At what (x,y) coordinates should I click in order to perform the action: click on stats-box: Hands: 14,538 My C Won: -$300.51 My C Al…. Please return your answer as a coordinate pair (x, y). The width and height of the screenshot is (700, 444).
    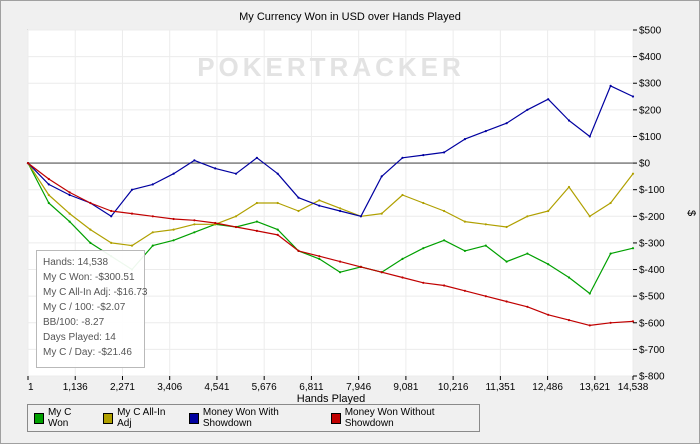
    Looking at the image, I should click on (92, 309).